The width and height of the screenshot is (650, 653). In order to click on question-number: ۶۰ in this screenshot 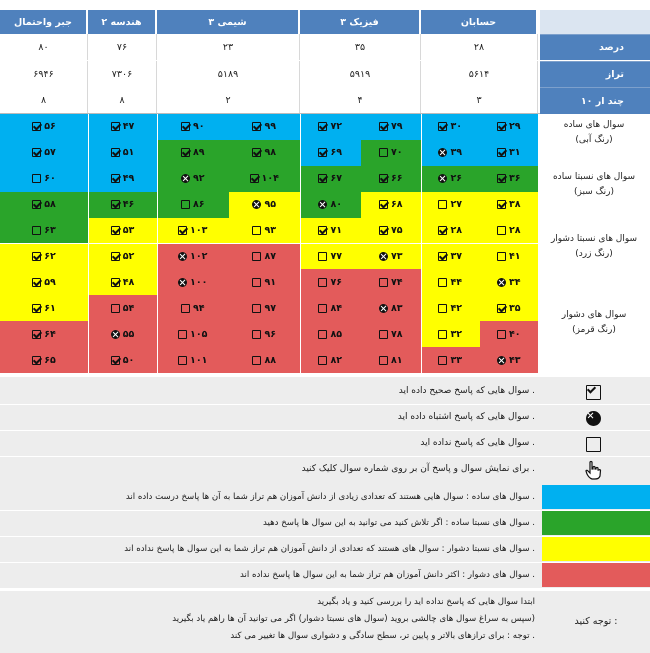, I will do `click(50, 179)`.